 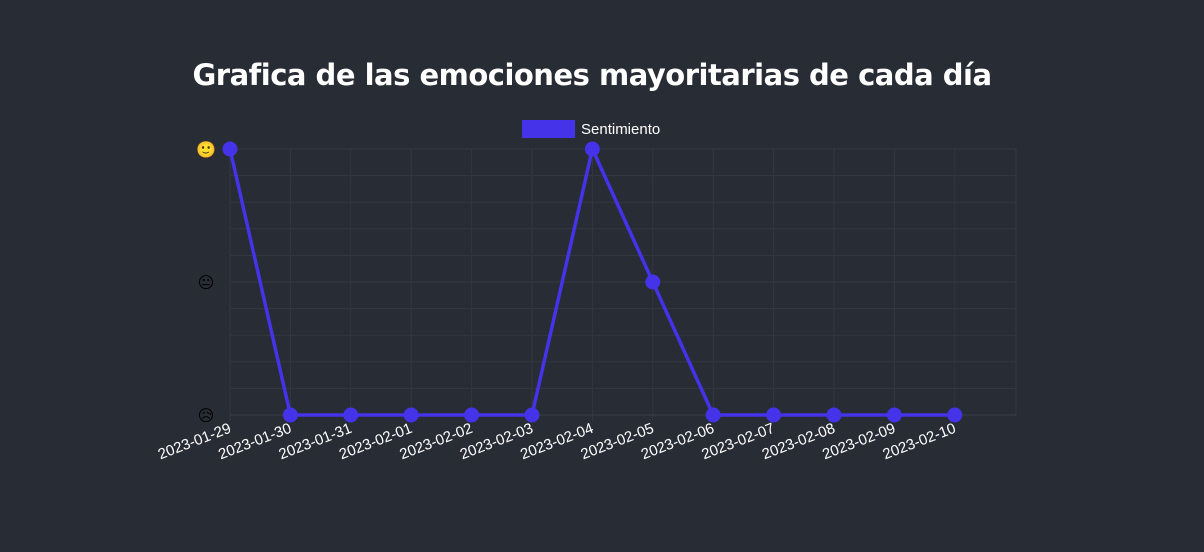 What do you see at coordinates (206, 282) in the screenshot?
I see `y-tick-label: 😐` at bounding box center [206, 282].